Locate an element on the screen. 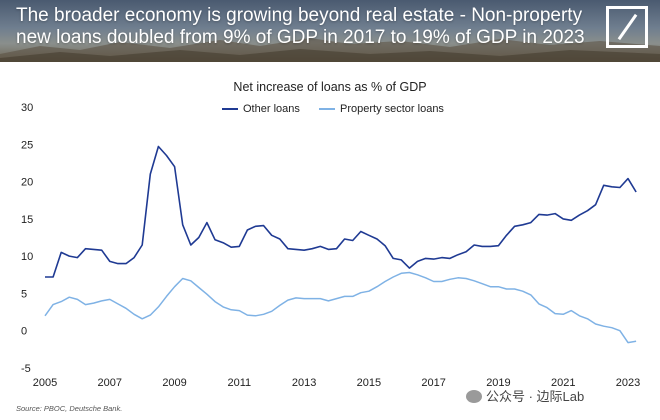 The height and width of the screenshot is (420, 660). watermark: 公众号 · 边际Lab is located at coordinates (525, 395).